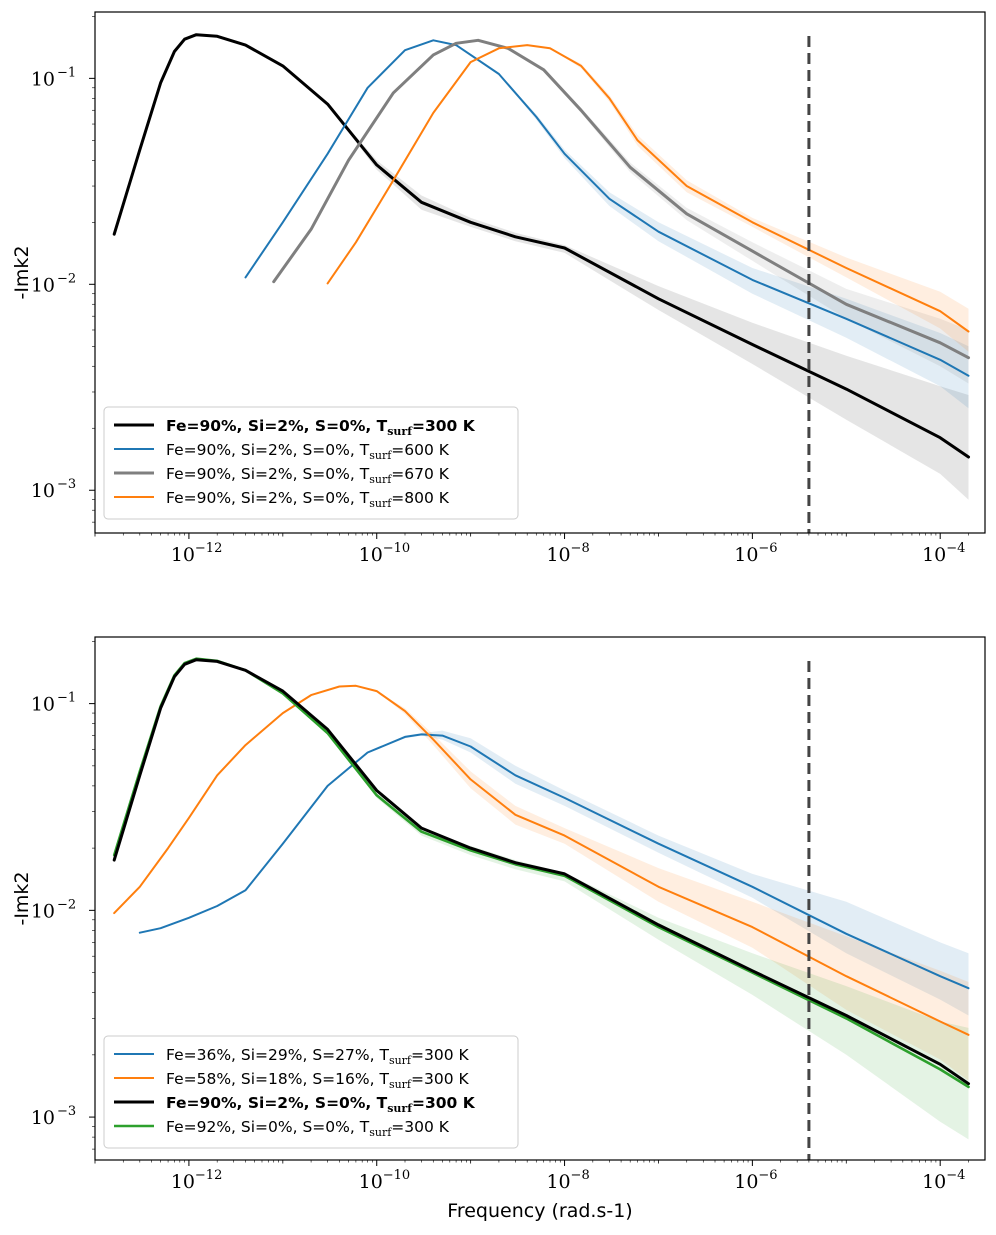 This screenshot has width=996, height=1235. I want to click on legend-entry: Fe=90%, Si=2%, S=0%, Tsurf=600 K, so click(308, 451).